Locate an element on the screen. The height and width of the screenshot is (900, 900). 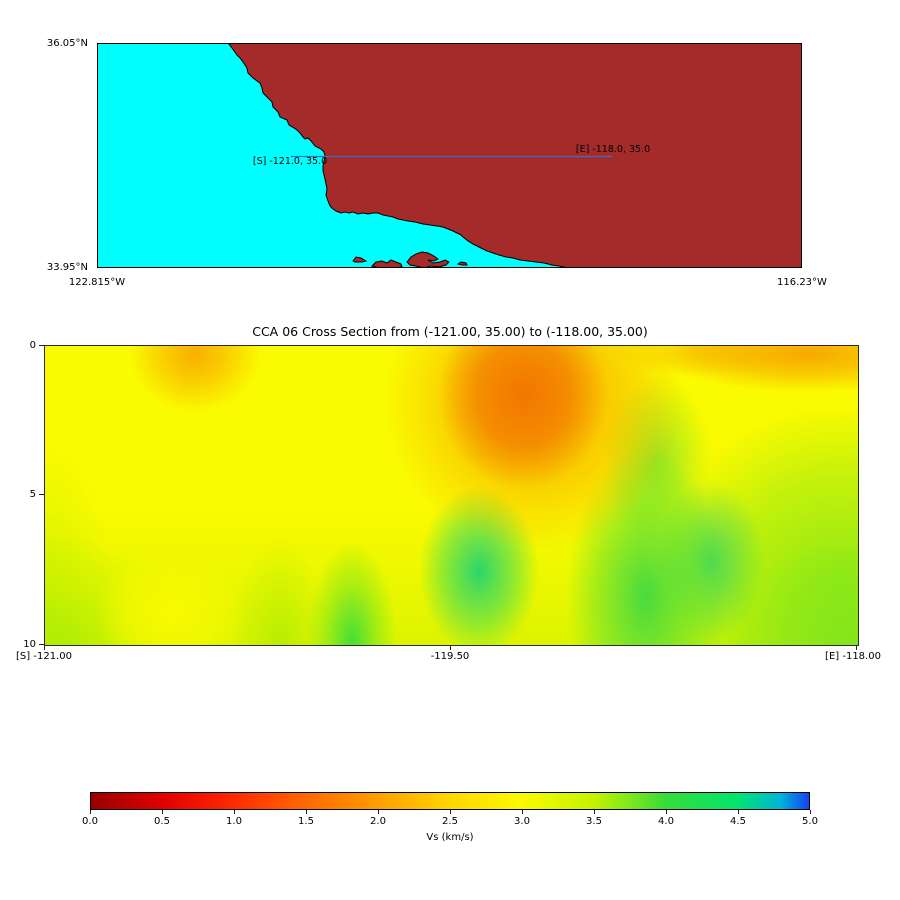
colorbar-tick-label: 0.0 is located at coordinates (90, 821).